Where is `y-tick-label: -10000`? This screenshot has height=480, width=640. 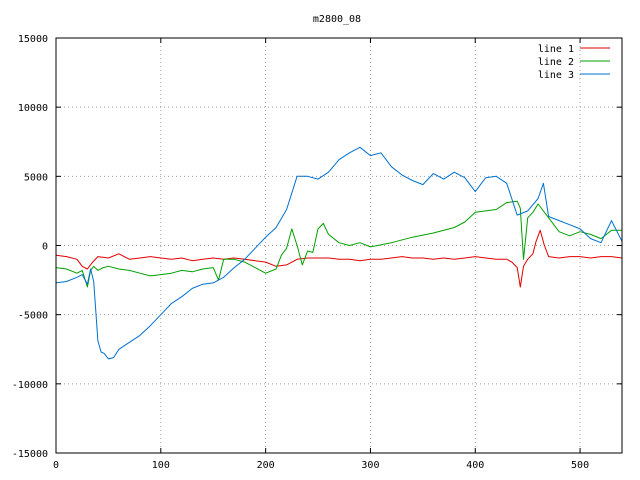 y-tick-label: -10000 is located at coordinates (30, 385).